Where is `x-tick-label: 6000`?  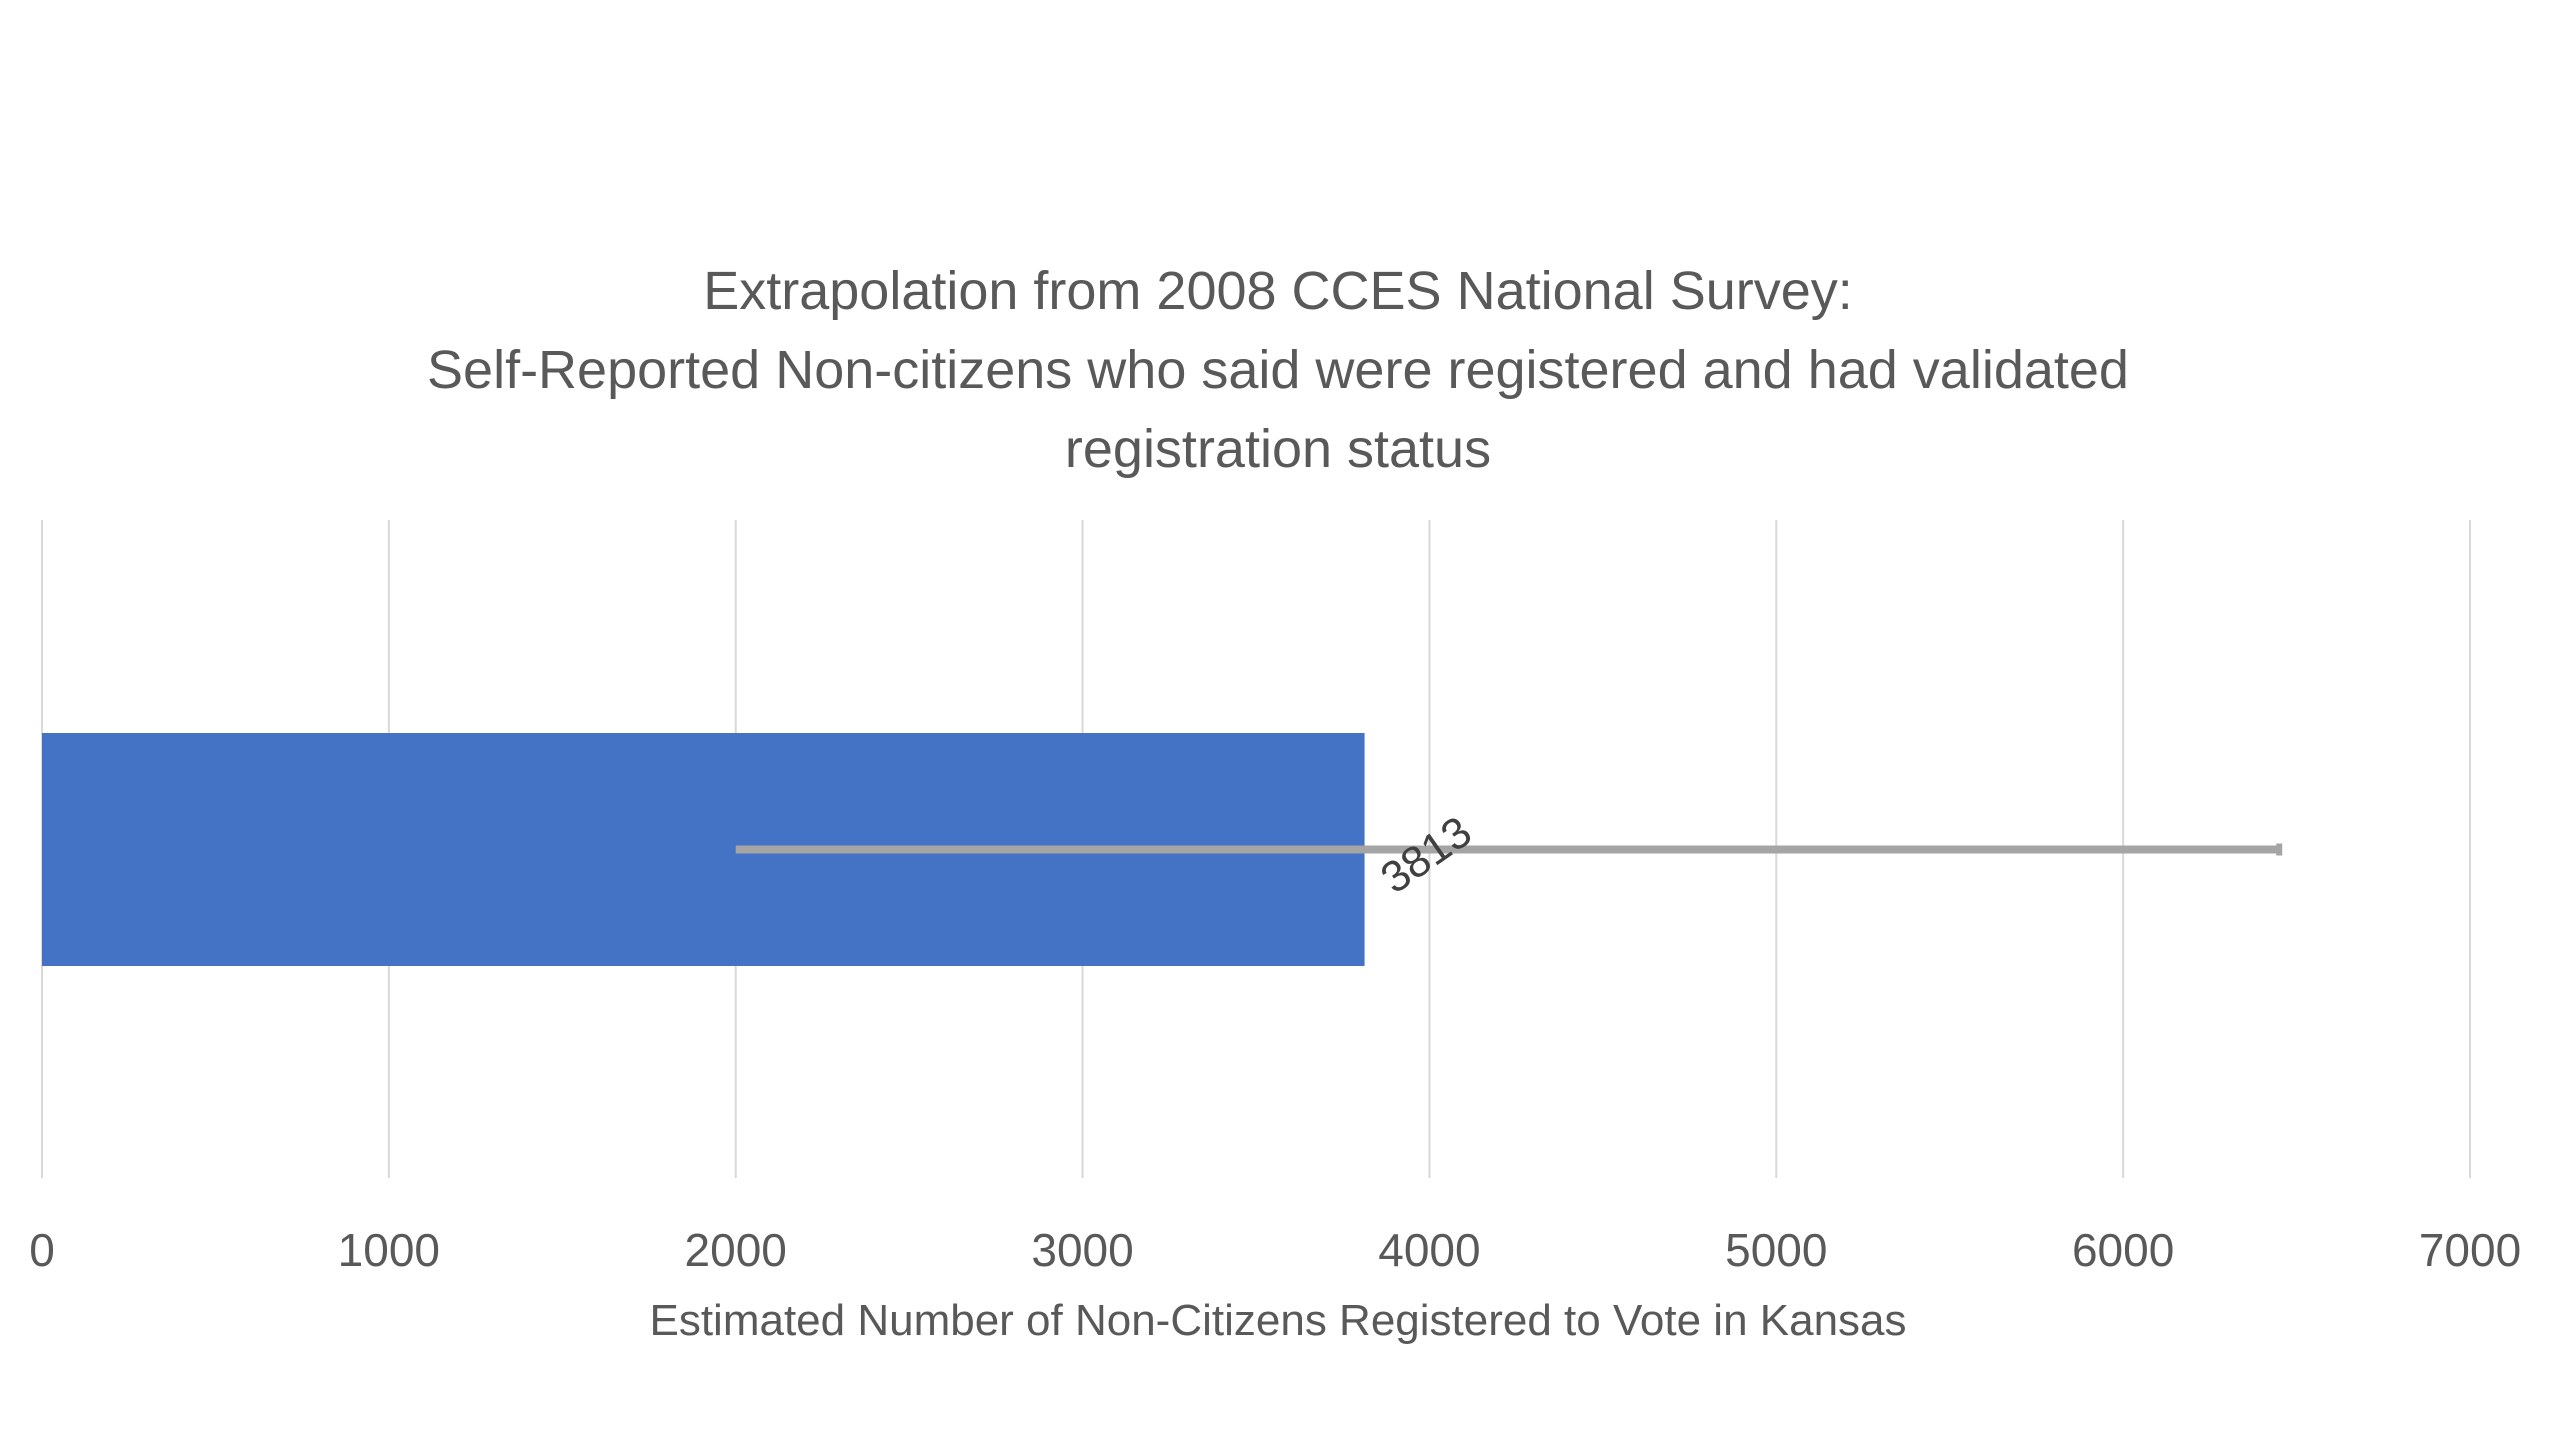 x-tick-label: 6000 is located at coordinates (2123, 1250).